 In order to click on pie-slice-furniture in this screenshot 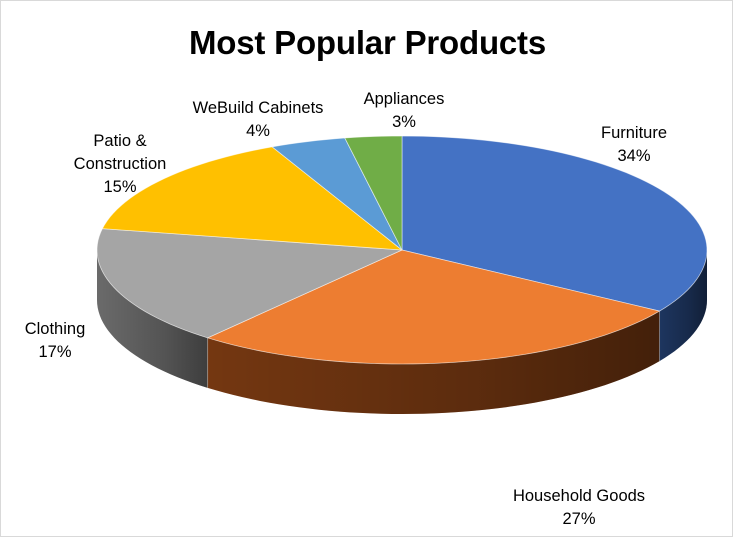, I will do `click(554, 223)`.